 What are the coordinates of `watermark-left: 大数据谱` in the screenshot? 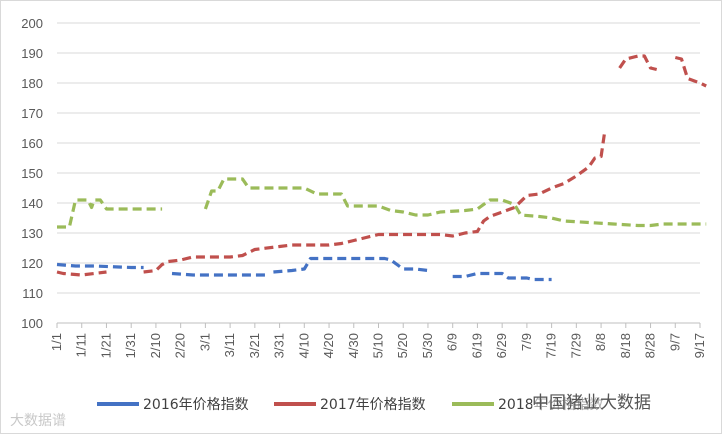 It's located at (38, 421).